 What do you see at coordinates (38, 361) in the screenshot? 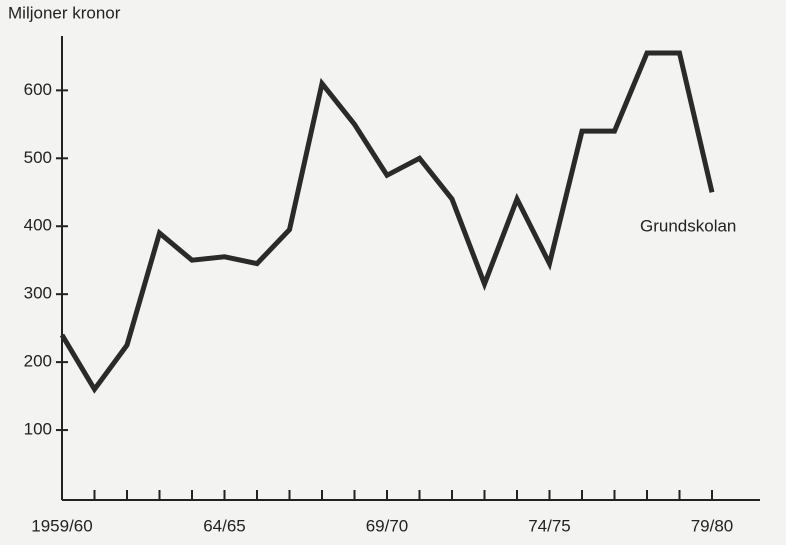
I see `y-tick-label: 200` at bounding box center [38, 361].